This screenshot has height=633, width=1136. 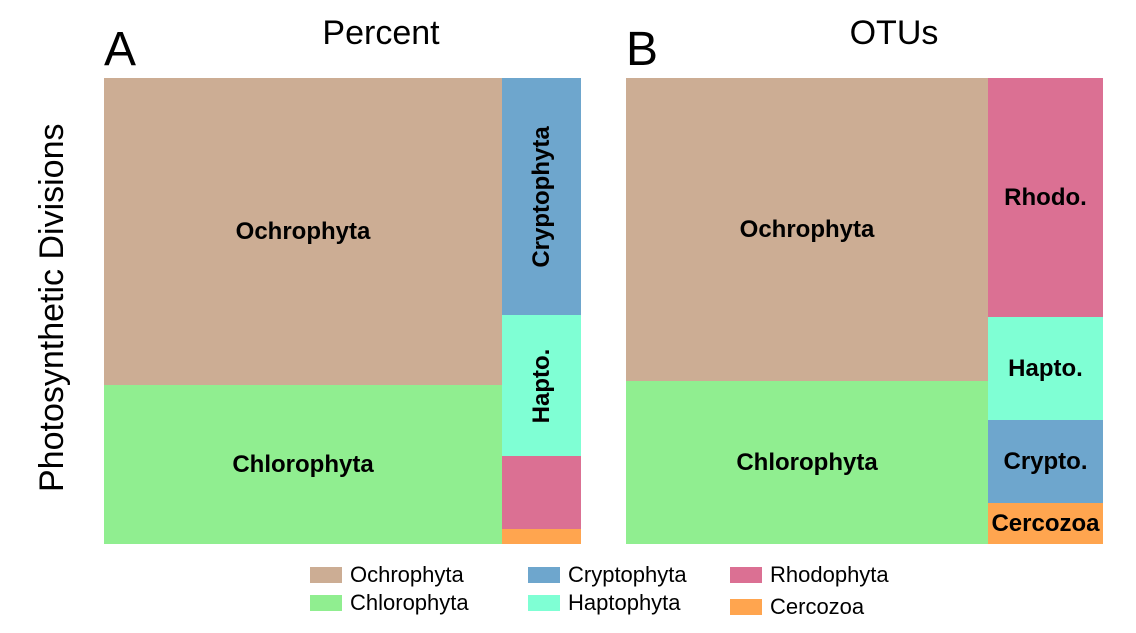 What do you see at coordinates (407, 574) in the screenshot?
I see `legend-label-ochrophyta: Ochrophyta` at bounding box center [407, 574].